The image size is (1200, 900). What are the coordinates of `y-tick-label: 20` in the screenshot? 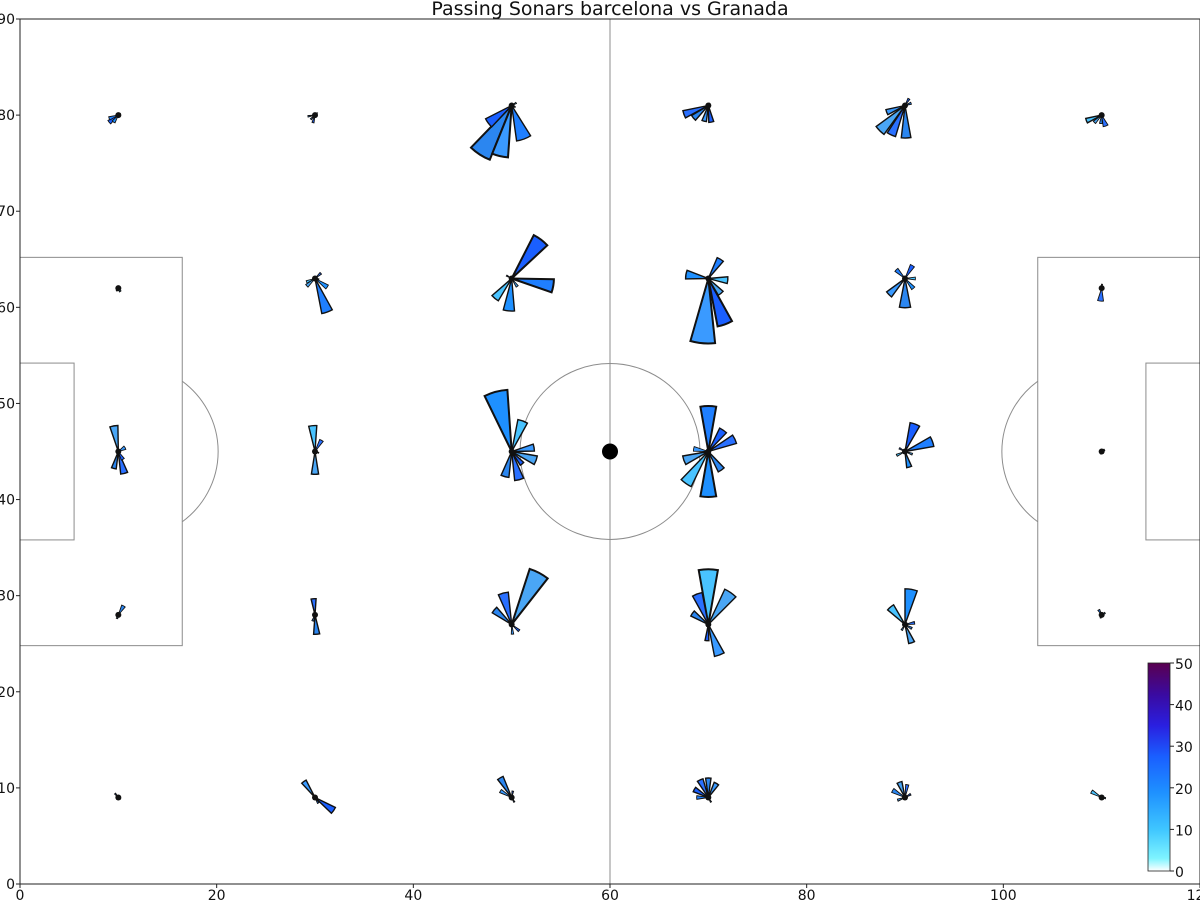 It's located at (7, 693).